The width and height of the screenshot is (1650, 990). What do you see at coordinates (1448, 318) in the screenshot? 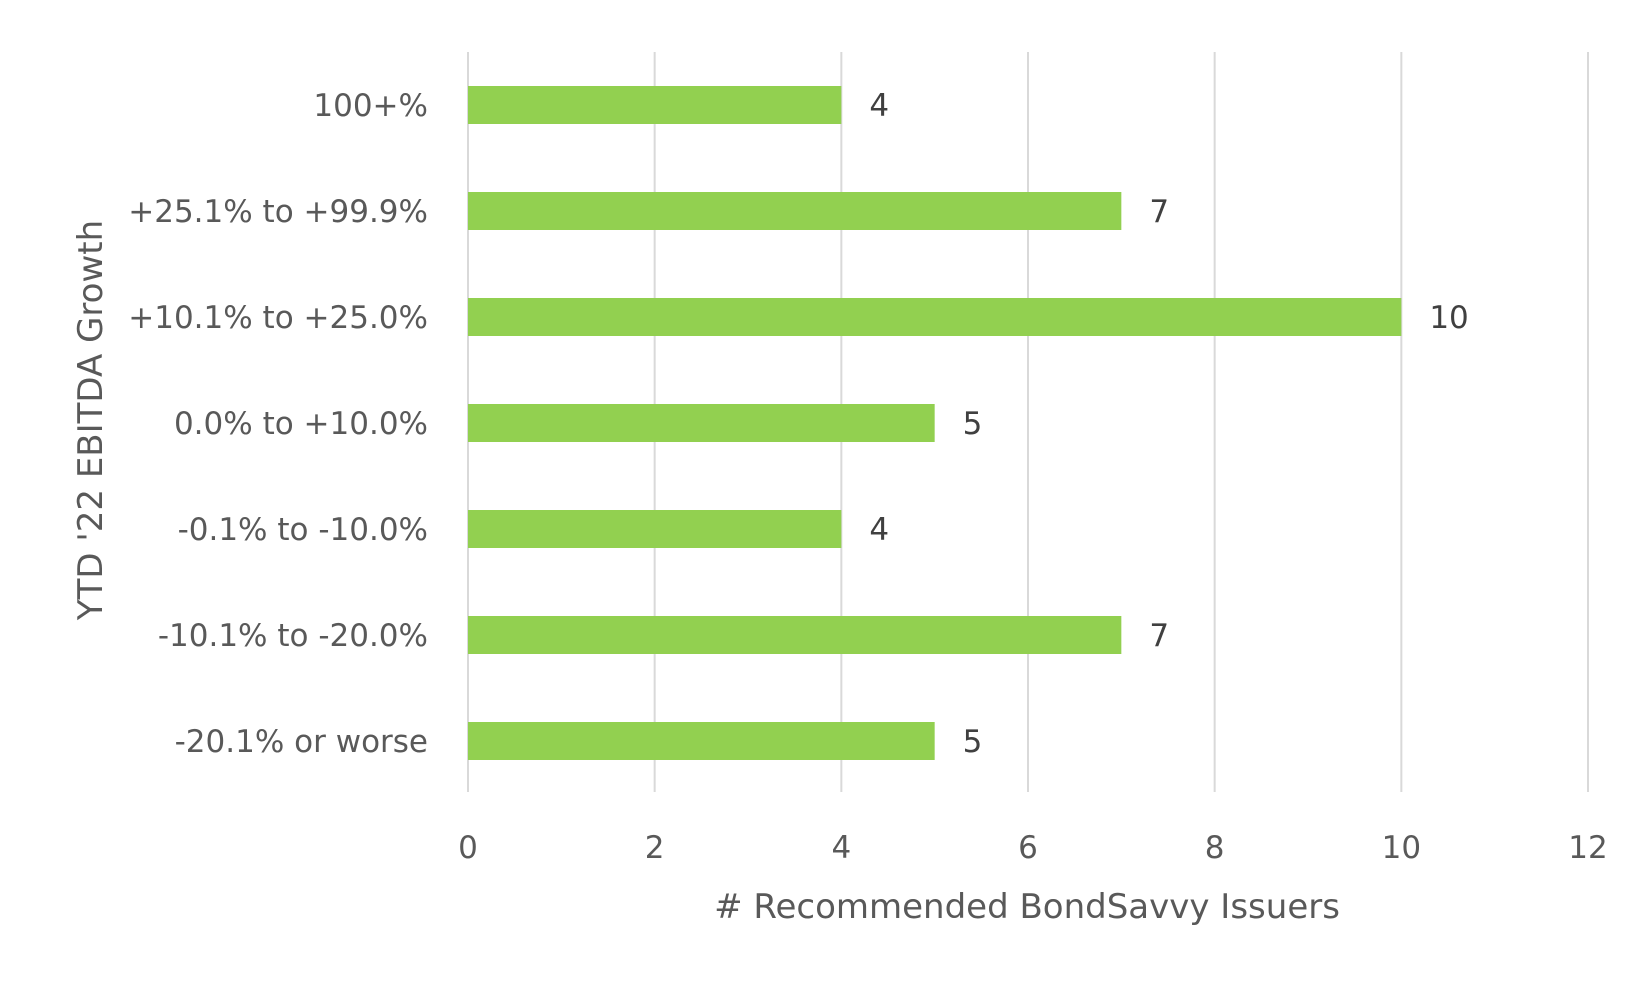
I see `bar-value-label: 10` at bounding box center [1448, 318].